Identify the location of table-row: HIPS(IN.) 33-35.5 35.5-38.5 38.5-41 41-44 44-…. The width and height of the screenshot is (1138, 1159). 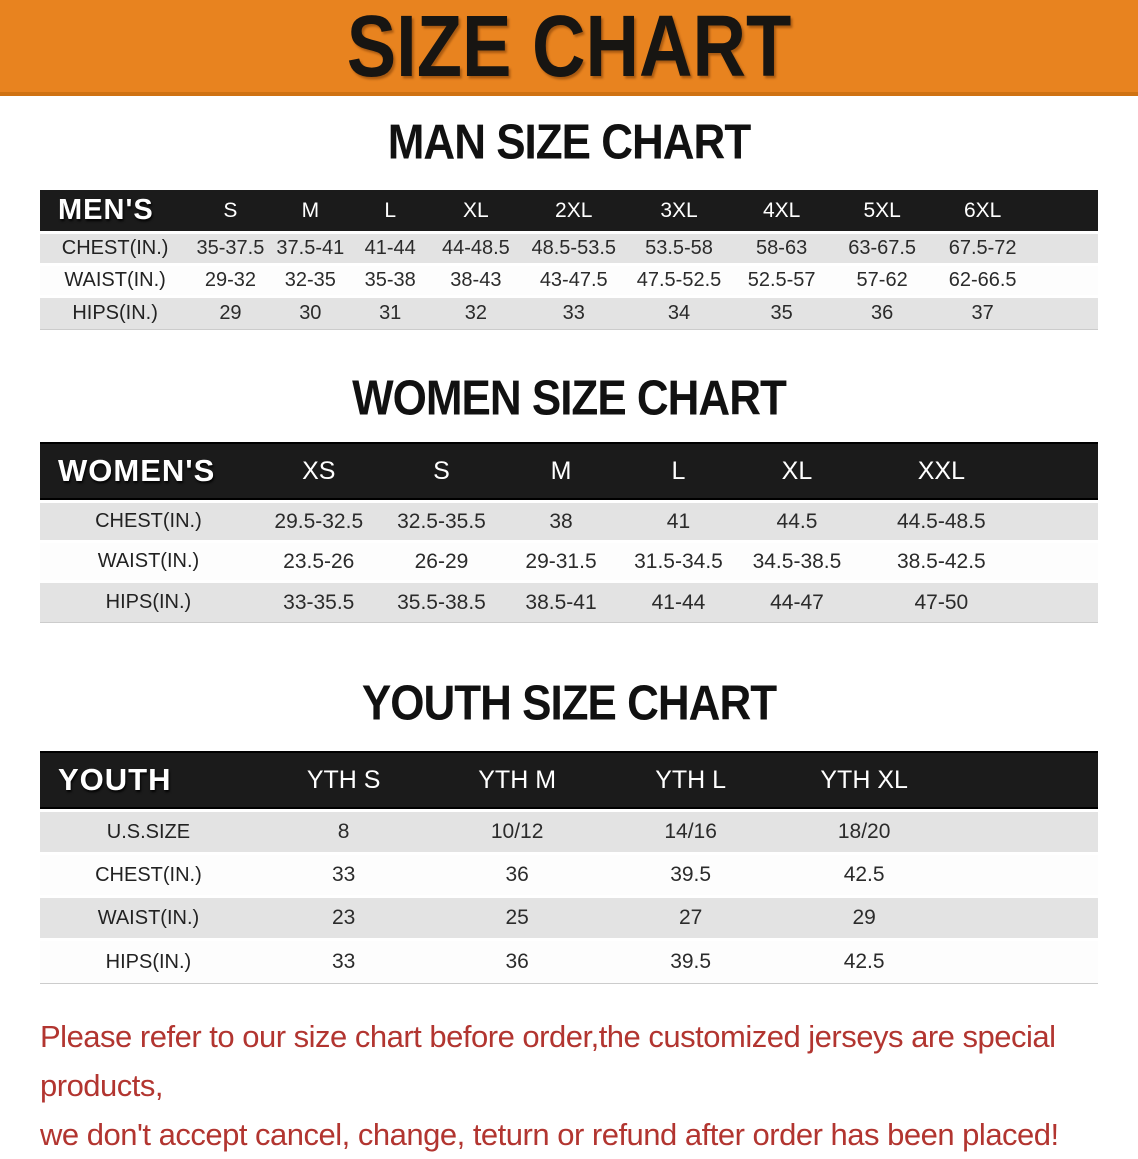
(569, 603).